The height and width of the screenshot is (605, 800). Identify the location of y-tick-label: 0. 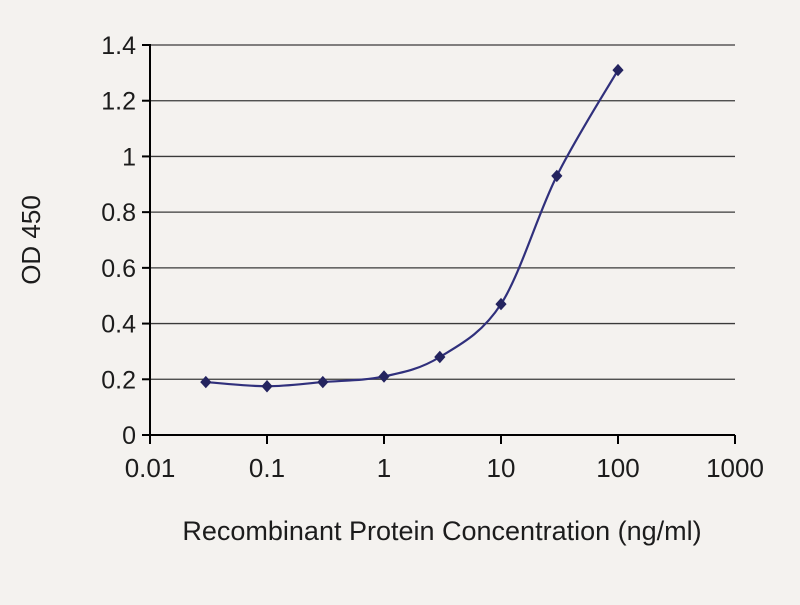
(129, 436).